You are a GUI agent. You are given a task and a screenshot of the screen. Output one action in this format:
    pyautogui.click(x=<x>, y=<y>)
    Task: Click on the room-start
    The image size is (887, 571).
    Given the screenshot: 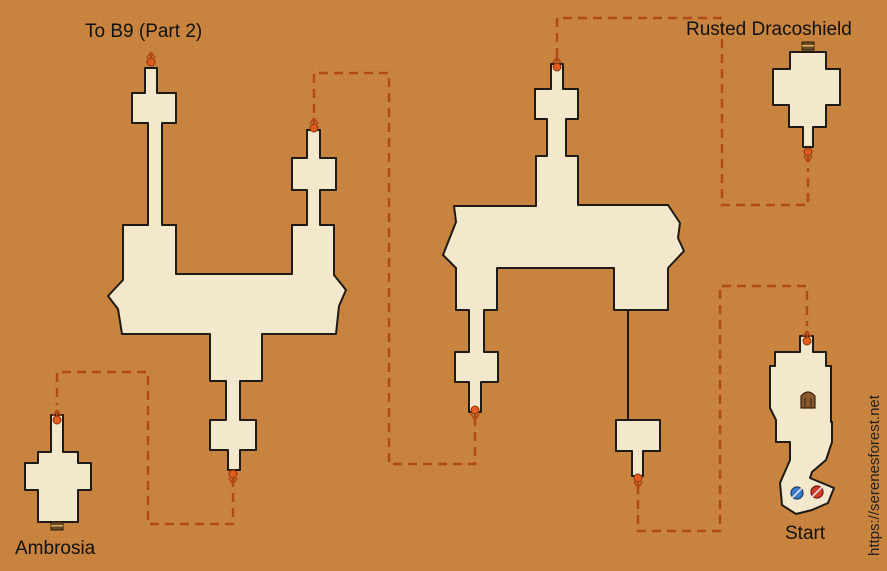 What is the action you would take?
    pyautogui.click(x=802, y=425)
    